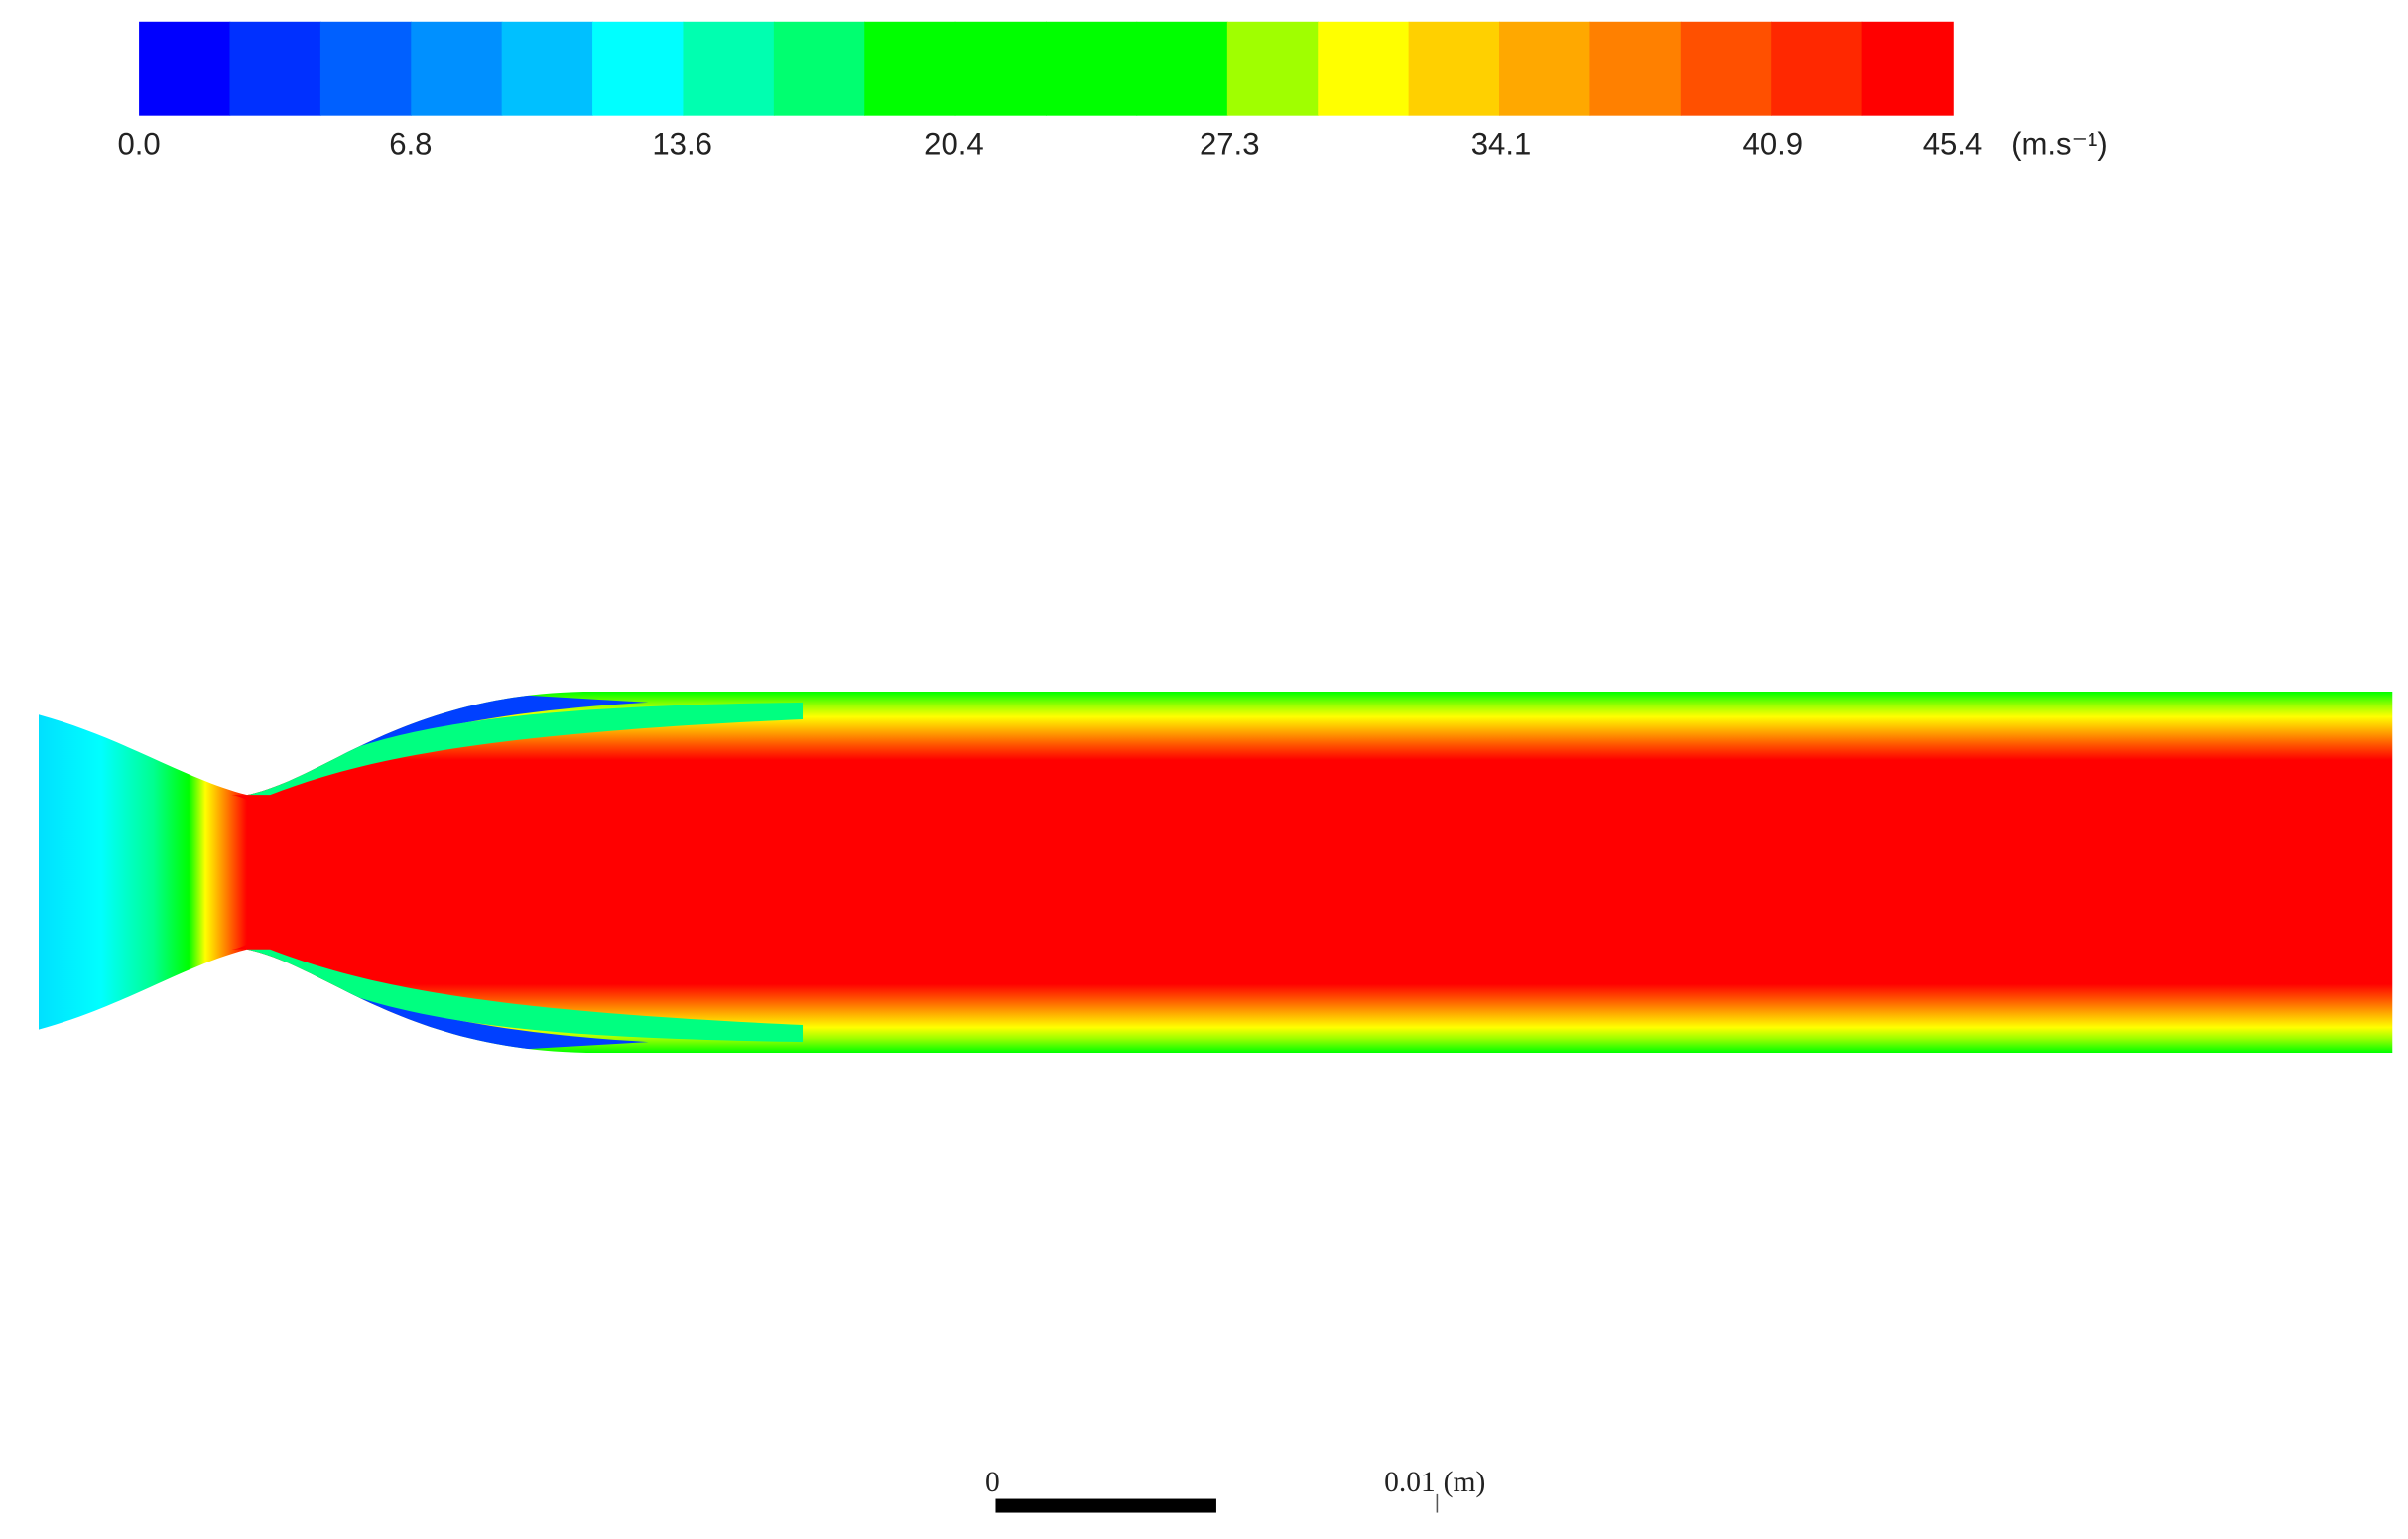 The height and width of the screenshot is (1539, 2408). What do you see at coordinates (1501, 144) in the screenshot?
I see `colorbar-tick-label: 34.1` at bounding box center [1501, 144].